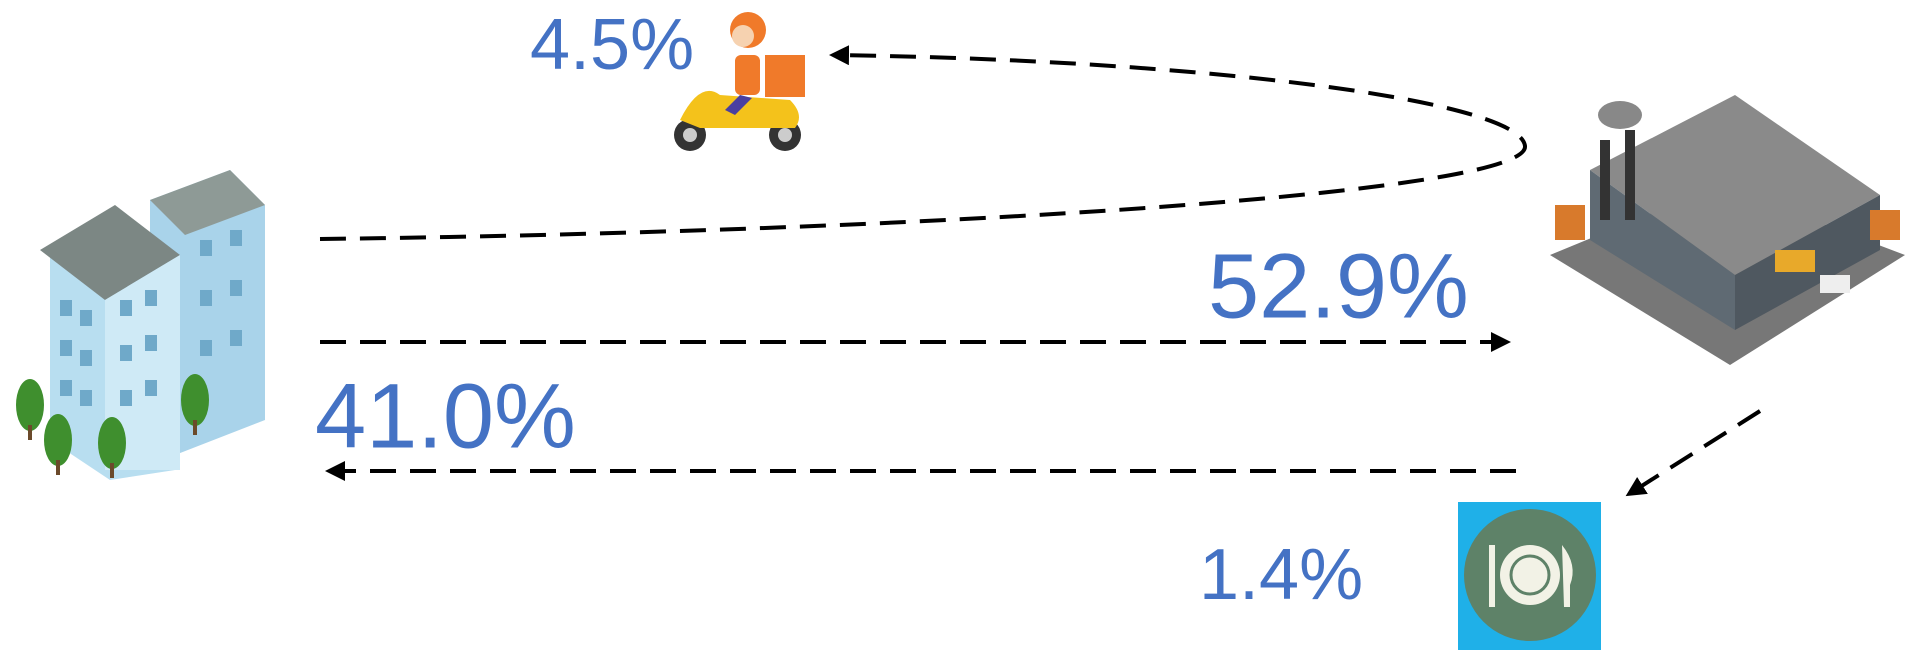 The width and height of the screenshot is (1913, 650). I want to click on flow-label: 4.5%, so click(612, 45).